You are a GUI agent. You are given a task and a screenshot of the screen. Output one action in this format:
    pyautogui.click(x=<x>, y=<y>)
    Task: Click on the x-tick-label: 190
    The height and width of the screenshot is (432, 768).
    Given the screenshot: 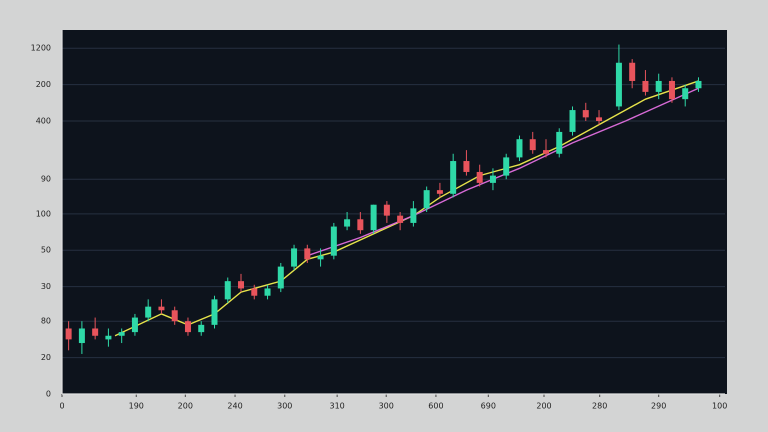 What is the action you would take?
    pyautogui.click(x=136, y=406)
    